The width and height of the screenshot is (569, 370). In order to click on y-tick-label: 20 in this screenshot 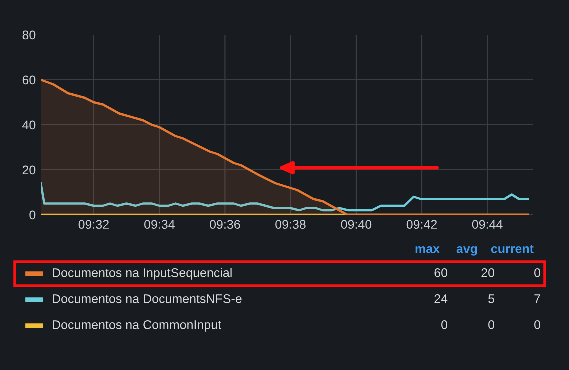, I will do `click(29, 170)`.